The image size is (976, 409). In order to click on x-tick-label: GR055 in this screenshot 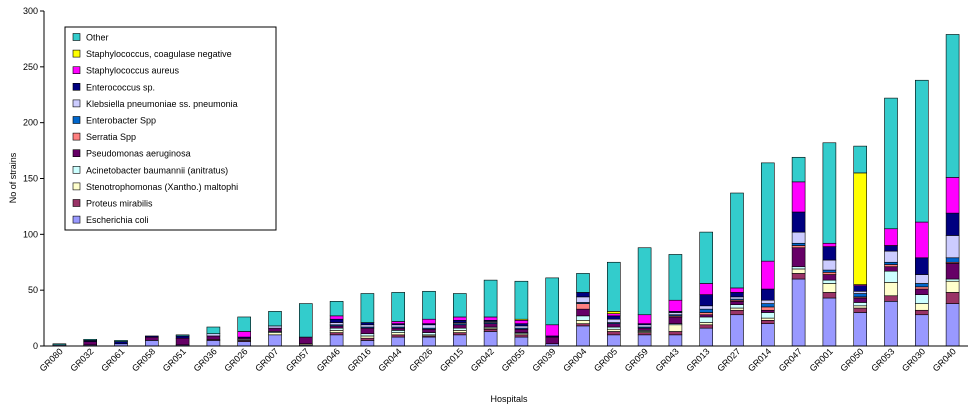, I will do `click(513, 359)`.